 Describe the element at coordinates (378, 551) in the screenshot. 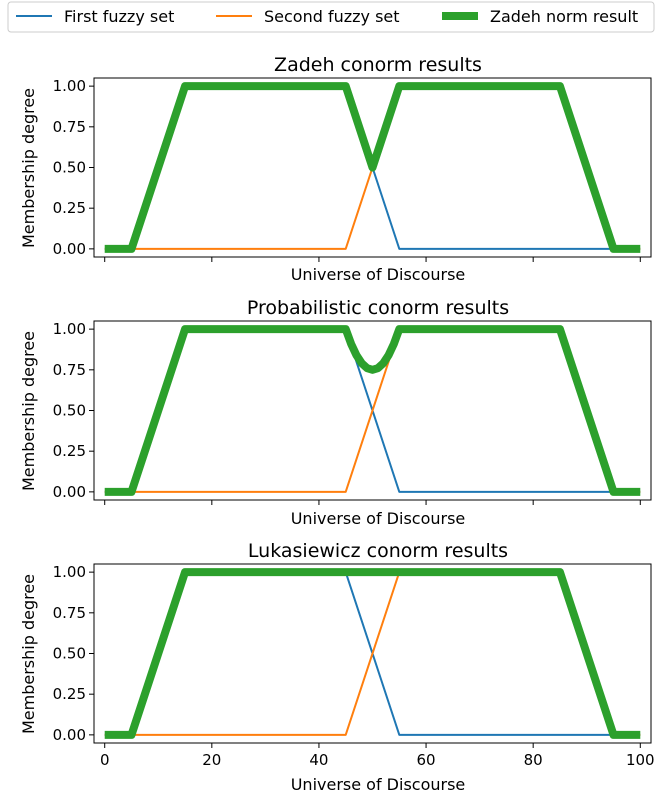

I see `chart-title: Lukasiewicz conorm results` at that location.